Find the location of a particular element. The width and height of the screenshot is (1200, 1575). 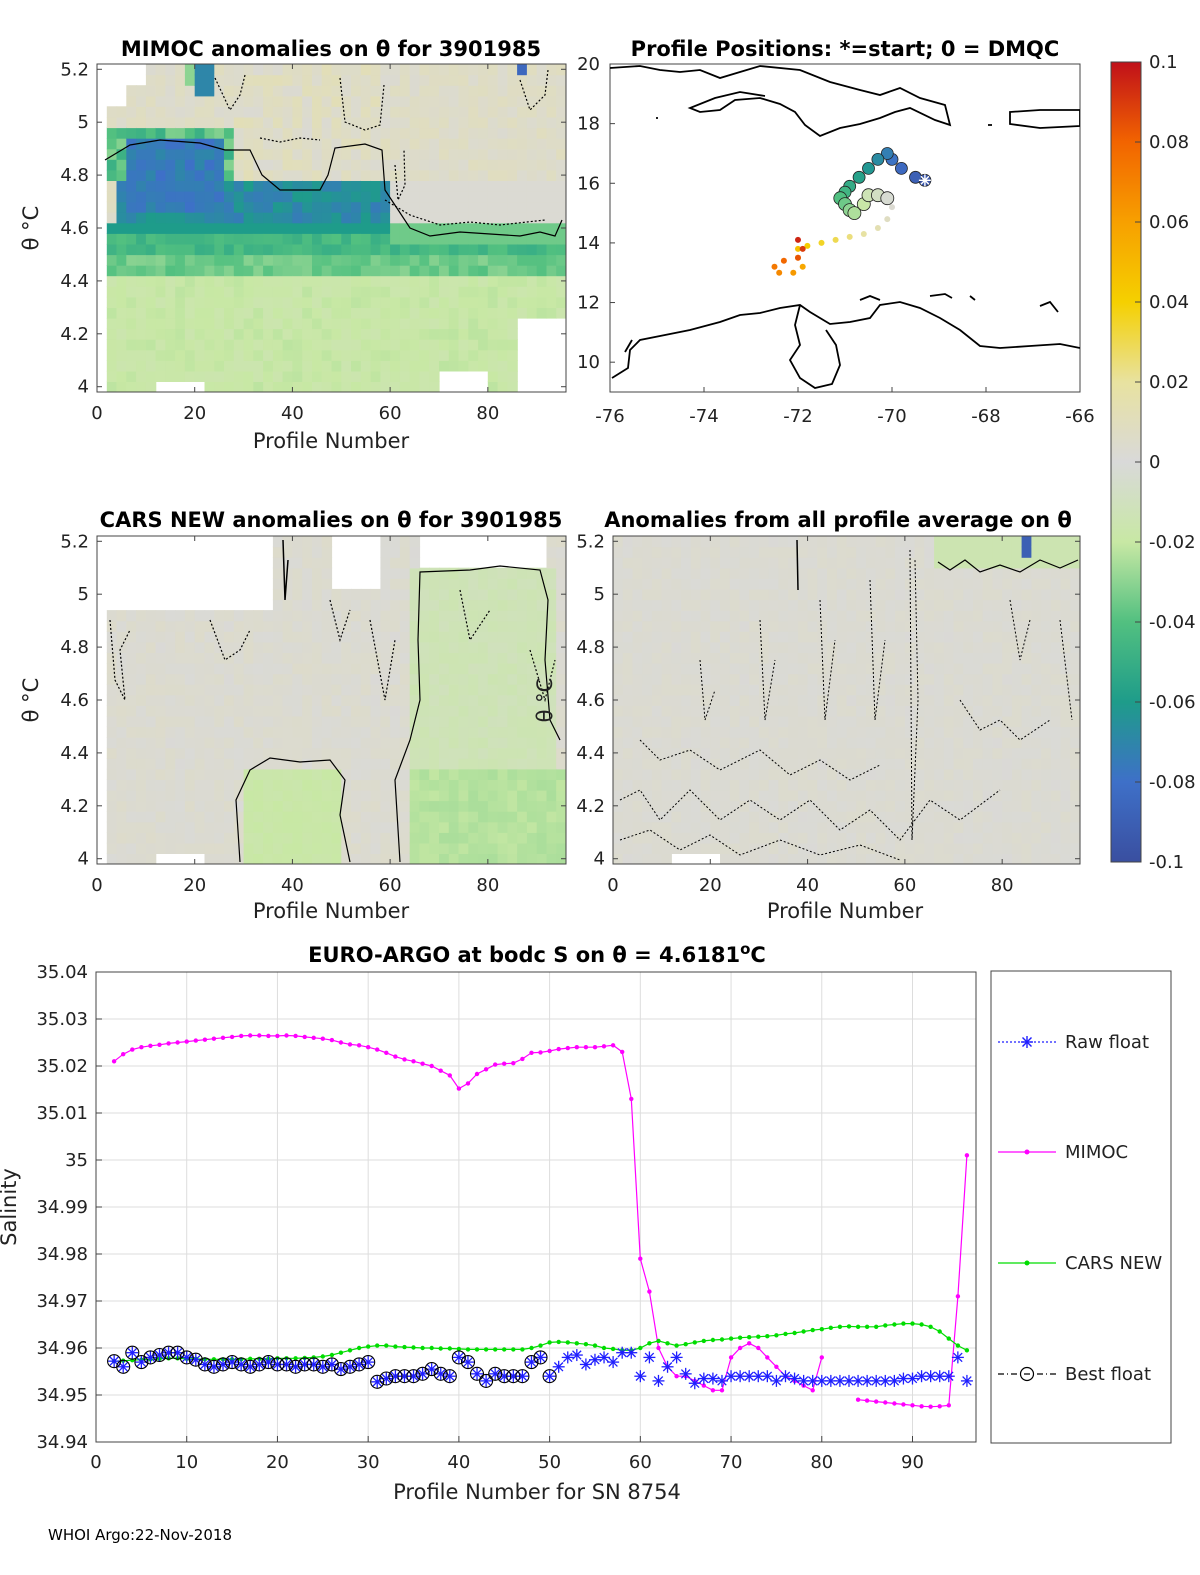

cars-ylabel: θ °C is located at coordinates (31, 700).